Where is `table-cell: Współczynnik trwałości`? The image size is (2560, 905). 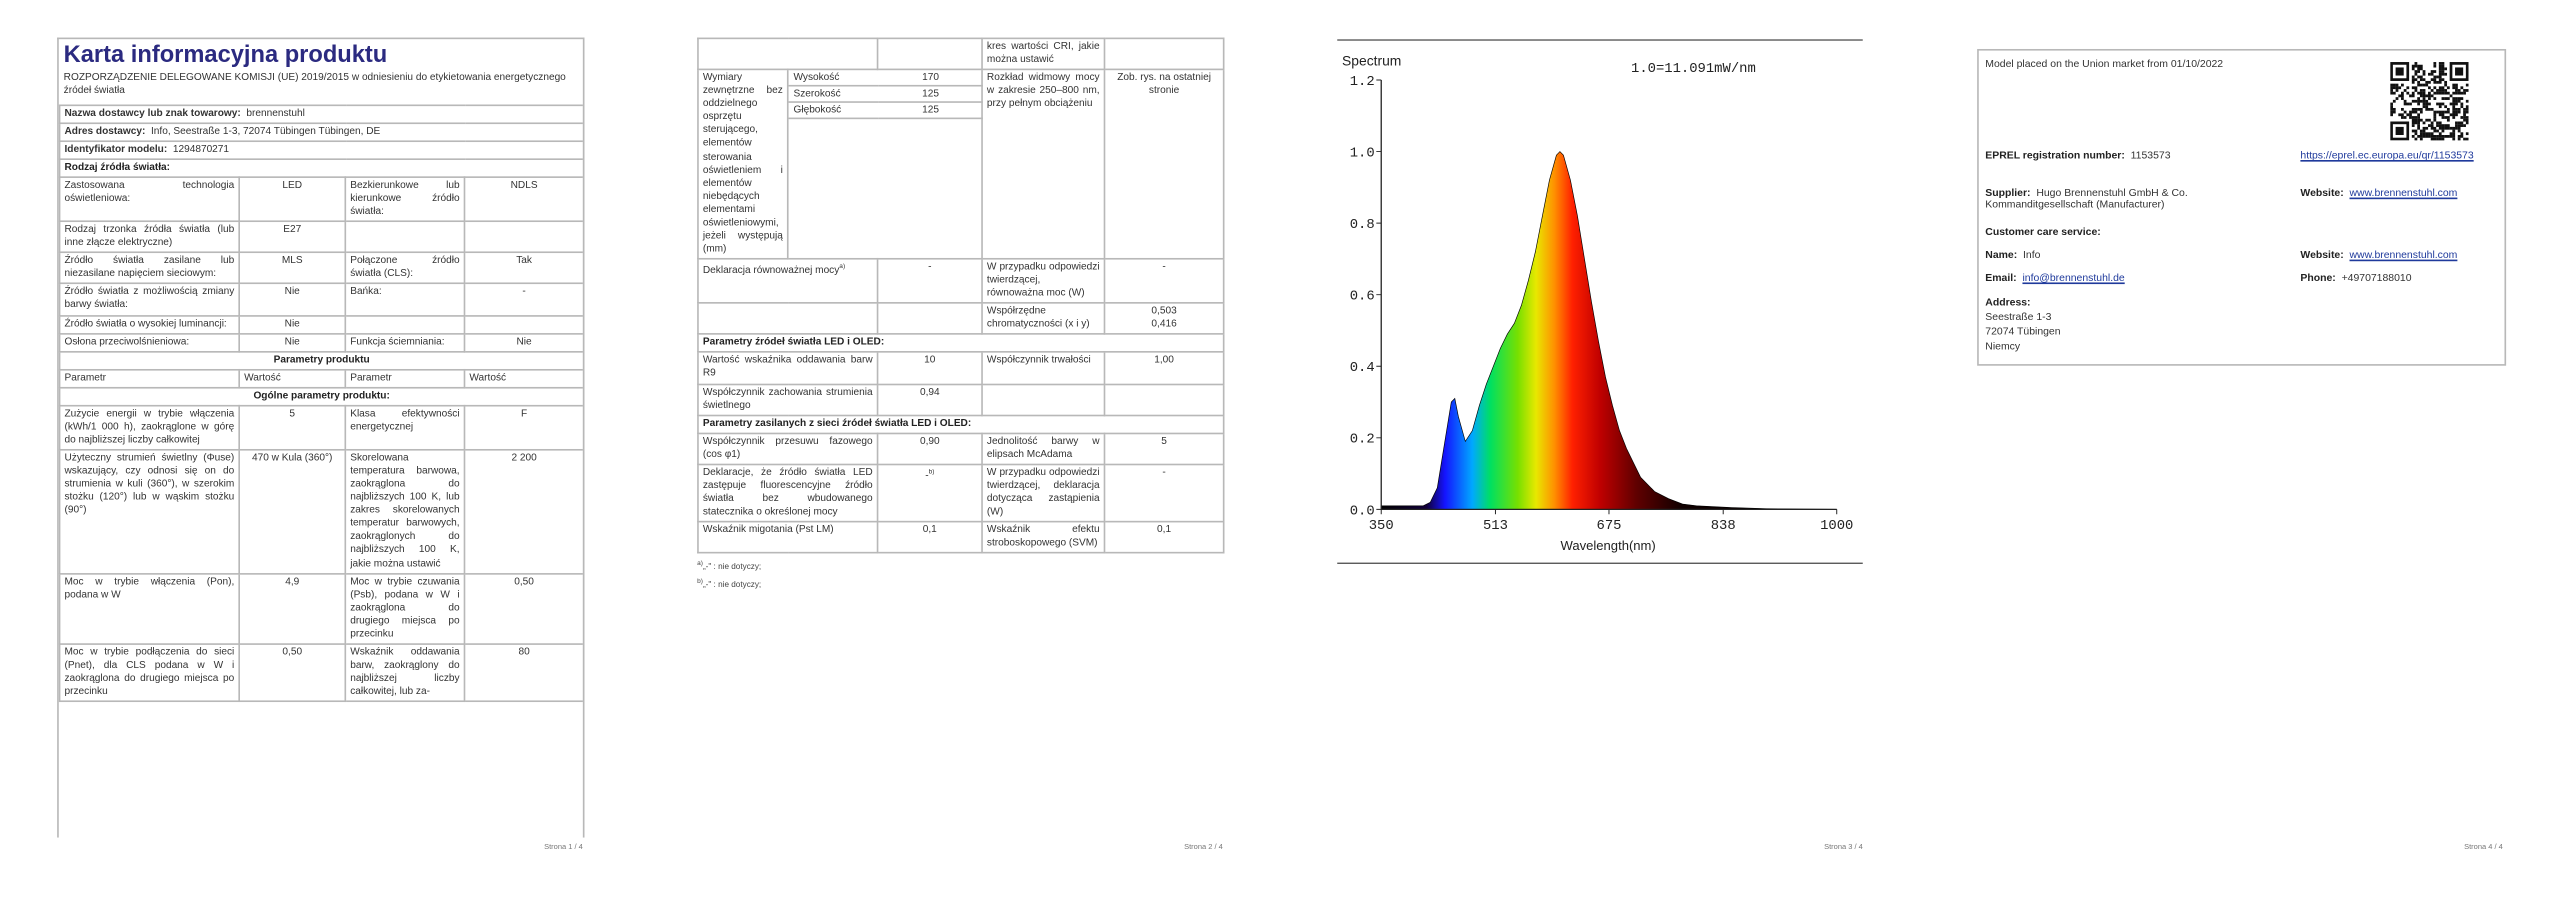
table-cell: Współczynnik trwałości is located at coordinates (1043, 368).